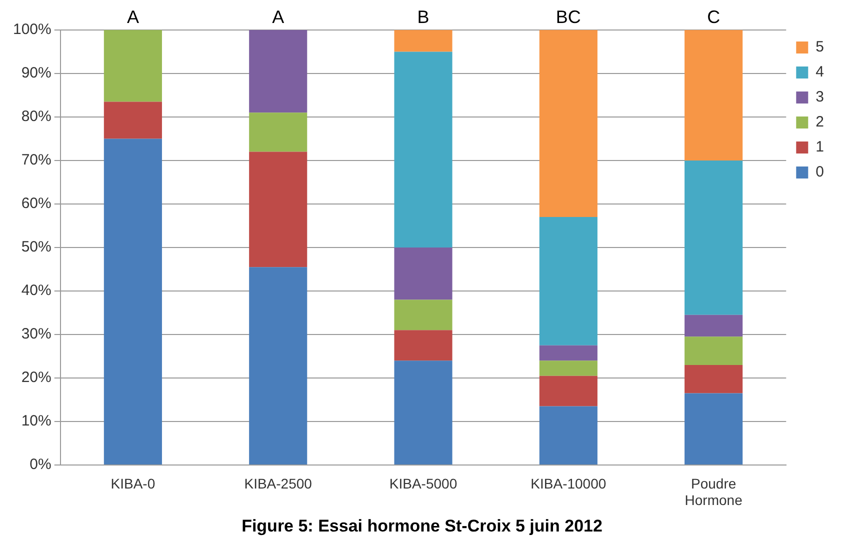 This screenshot has width=844, height=541. Describe the element at coordinates (36, 421) in the screenshot. I see `y-tick-label: 10%` at that location.